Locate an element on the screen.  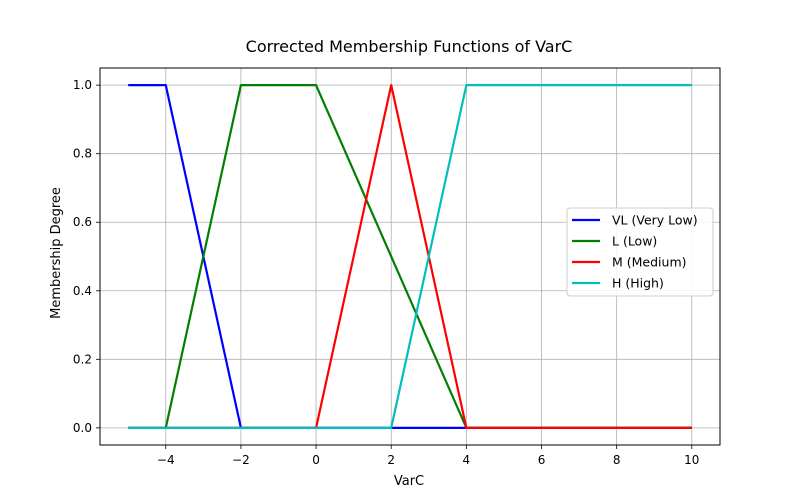
legend-box is located at coordinates (640, 252).